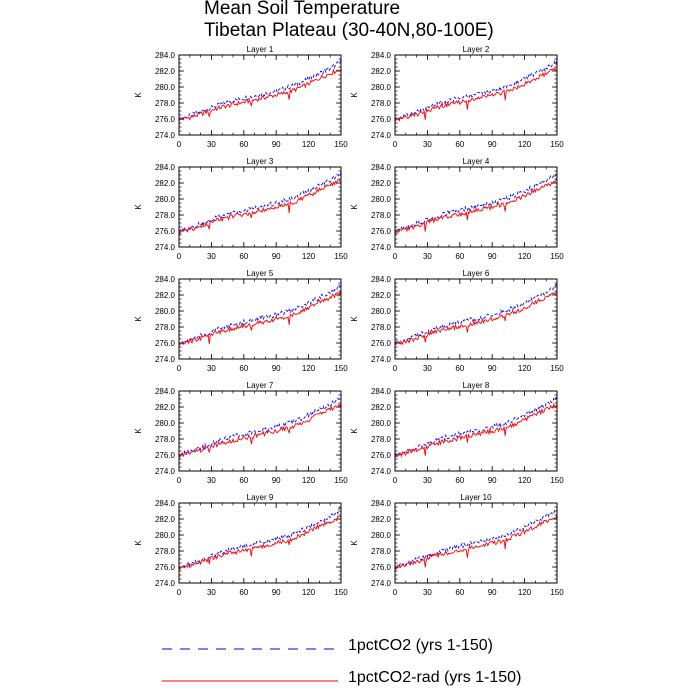 The image size is (700, 700). I want to click on panel-7-y-axis-label: K, so click(138, 431).